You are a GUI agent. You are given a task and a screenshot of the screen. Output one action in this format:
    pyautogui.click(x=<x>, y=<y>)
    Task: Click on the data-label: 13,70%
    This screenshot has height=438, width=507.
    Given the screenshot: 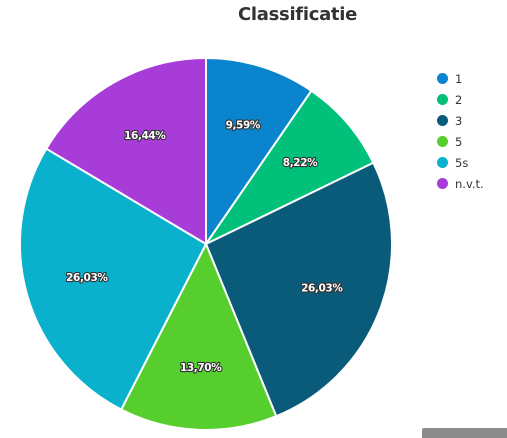 What is the action you would take?
    pyautogui.click(x=201, y=368)
    